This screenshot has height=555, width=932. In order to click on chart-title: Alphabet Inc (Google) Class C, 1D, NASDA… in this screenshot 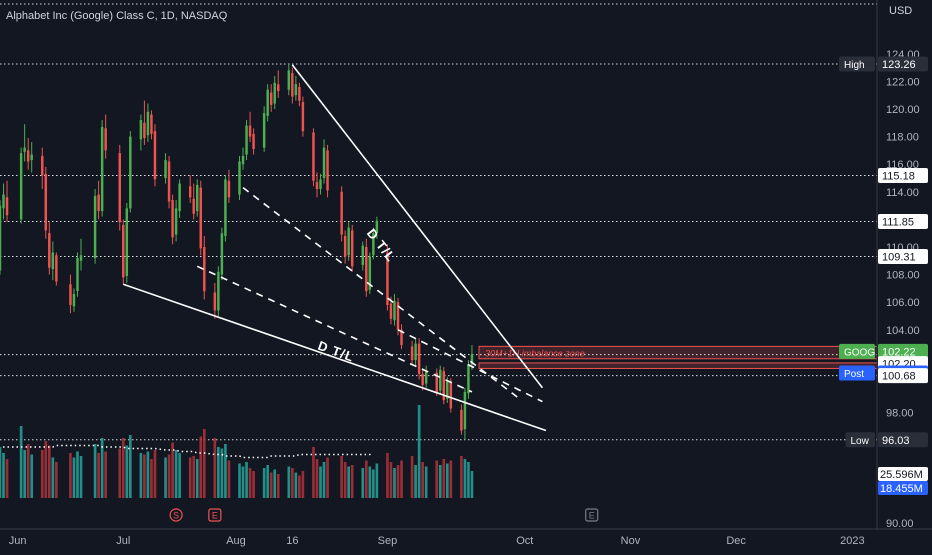, I will do `click(117, 16)`.